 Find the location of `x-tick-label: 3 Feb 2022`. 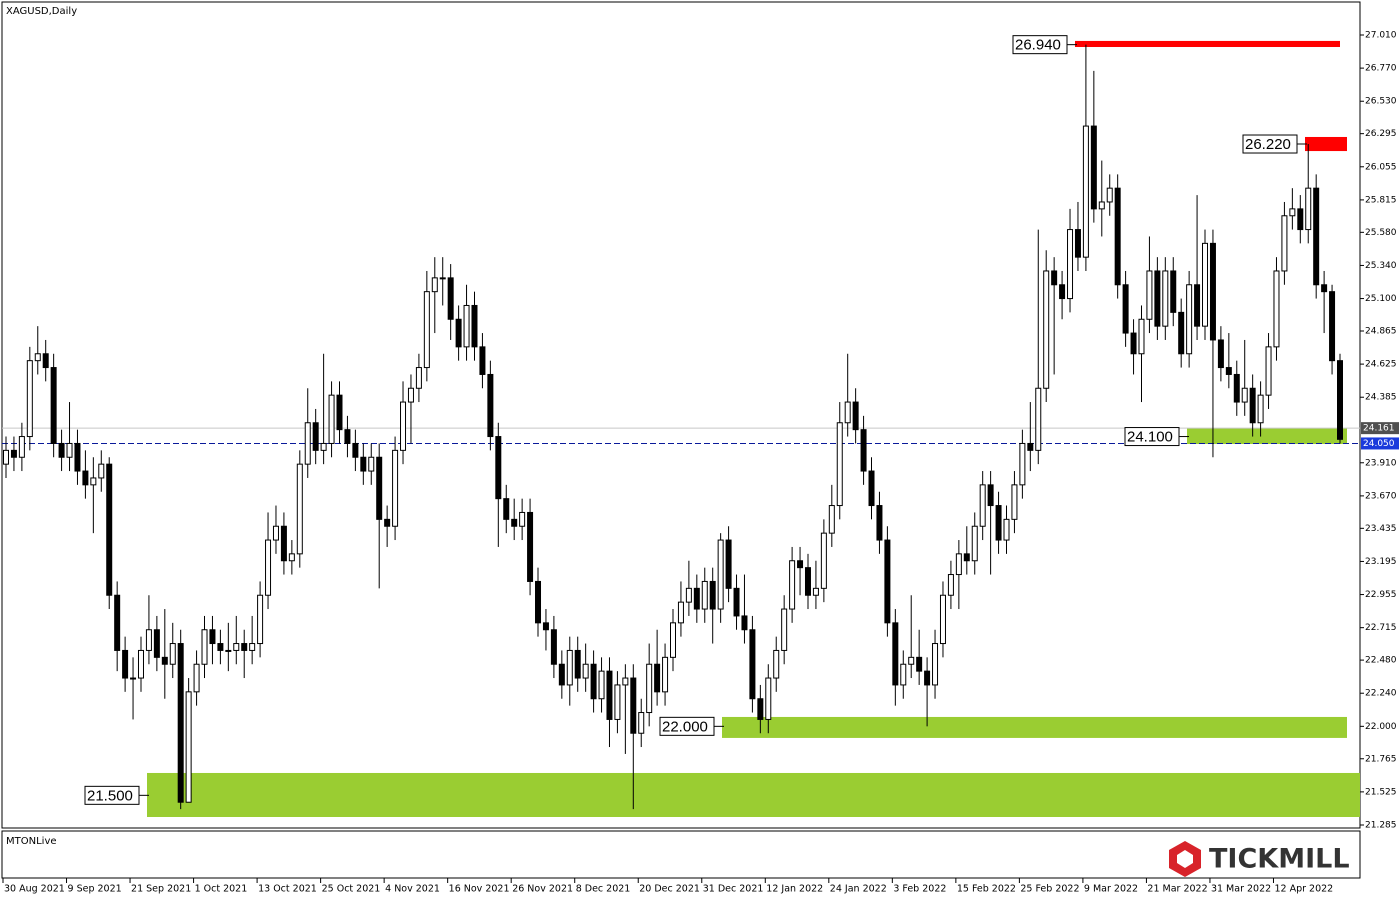

x-tick-label: 3 Feb 2022 is located at coordinates (919, 889).